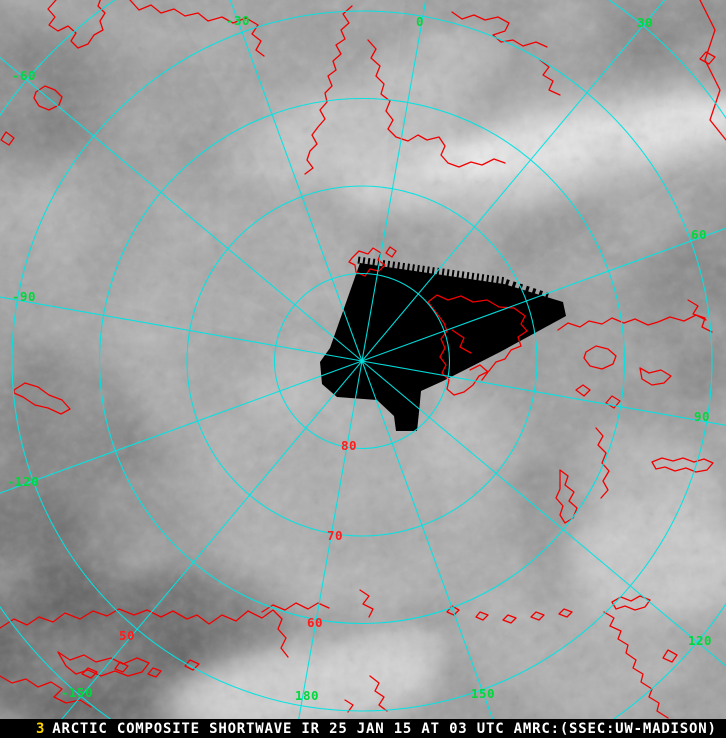 Image resolution: width=726 pixels, height=738 pixels. Describe the element at coordinates (23, 481) in the screenshot. I see `longitude-label: -120` at that location.